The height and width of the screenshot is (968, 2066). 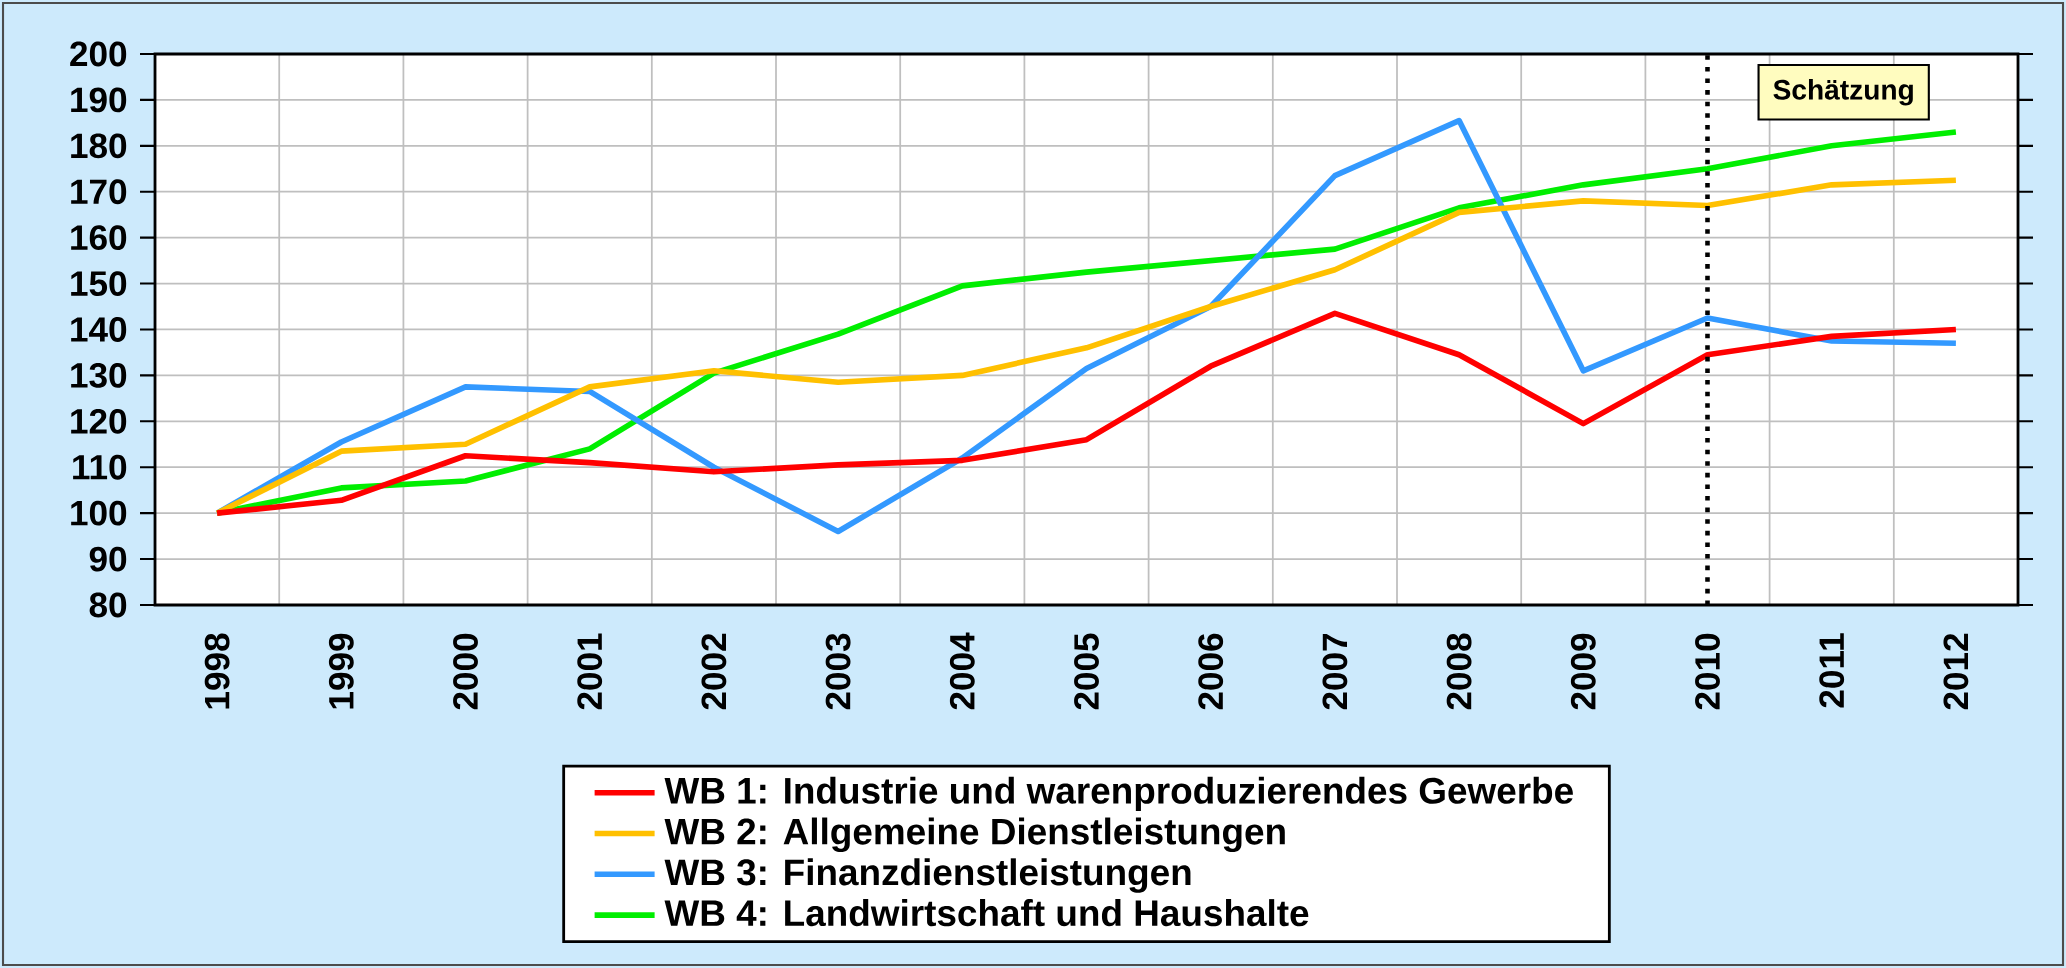 What do you see at coordinates (99, 284) in the screenshot?
I see `y-tick-label: 150` at bounding box center [99, 284].